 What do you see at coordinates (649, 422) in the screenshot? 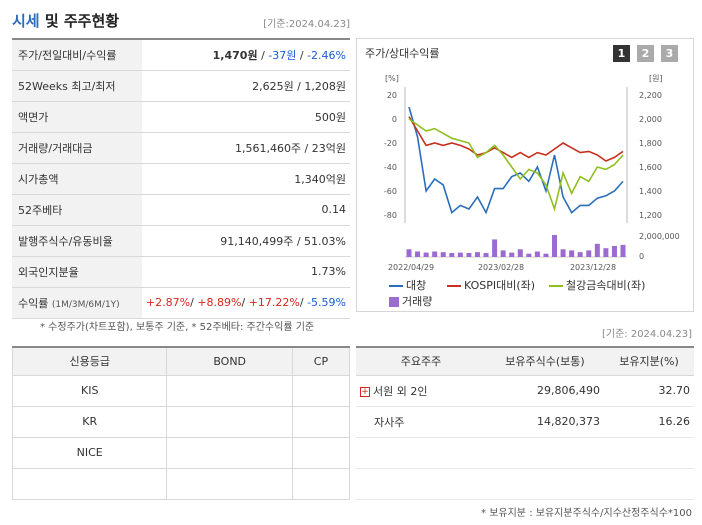
I see `holder-pct: 16.26` at bounding box center [649, 422].